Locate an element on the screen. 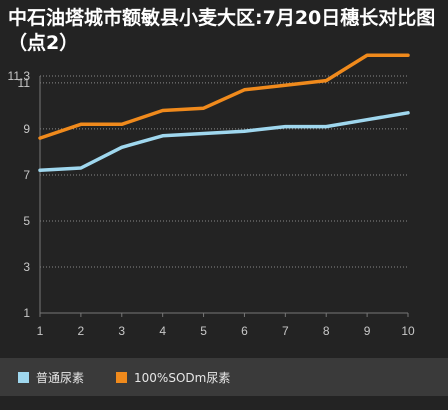 This screenshot has height=410, width=448. y-tick-label-4: 9 is located at coordinates (26, 129).